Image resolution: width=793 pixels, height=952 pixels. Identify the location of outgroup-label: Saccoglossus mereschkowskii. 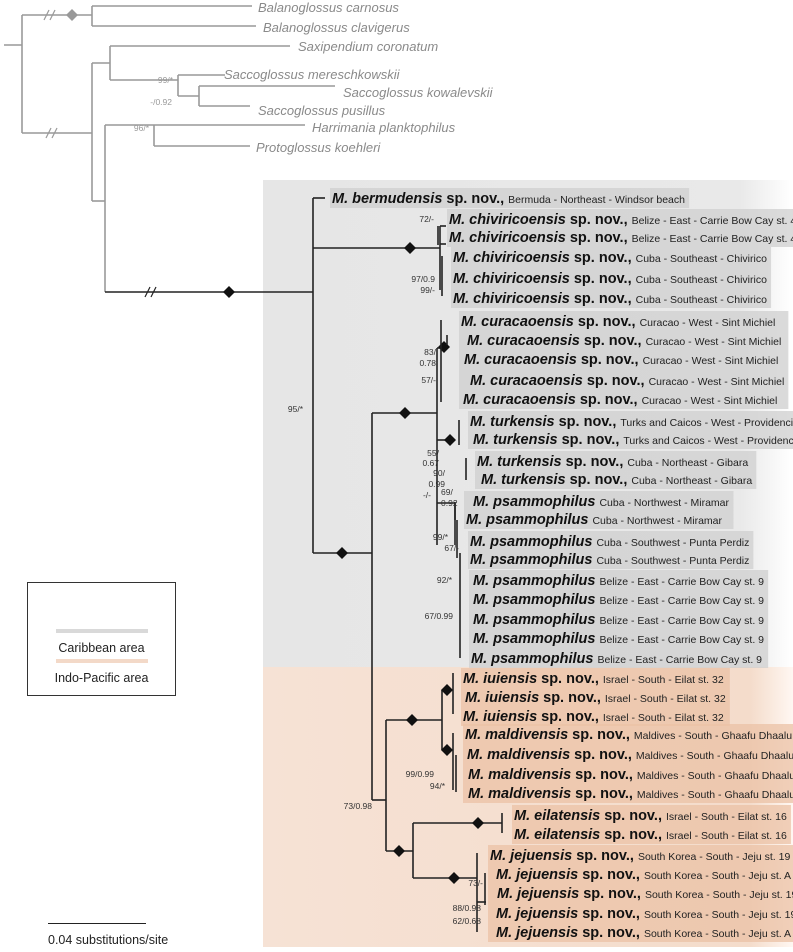
(312, 74).